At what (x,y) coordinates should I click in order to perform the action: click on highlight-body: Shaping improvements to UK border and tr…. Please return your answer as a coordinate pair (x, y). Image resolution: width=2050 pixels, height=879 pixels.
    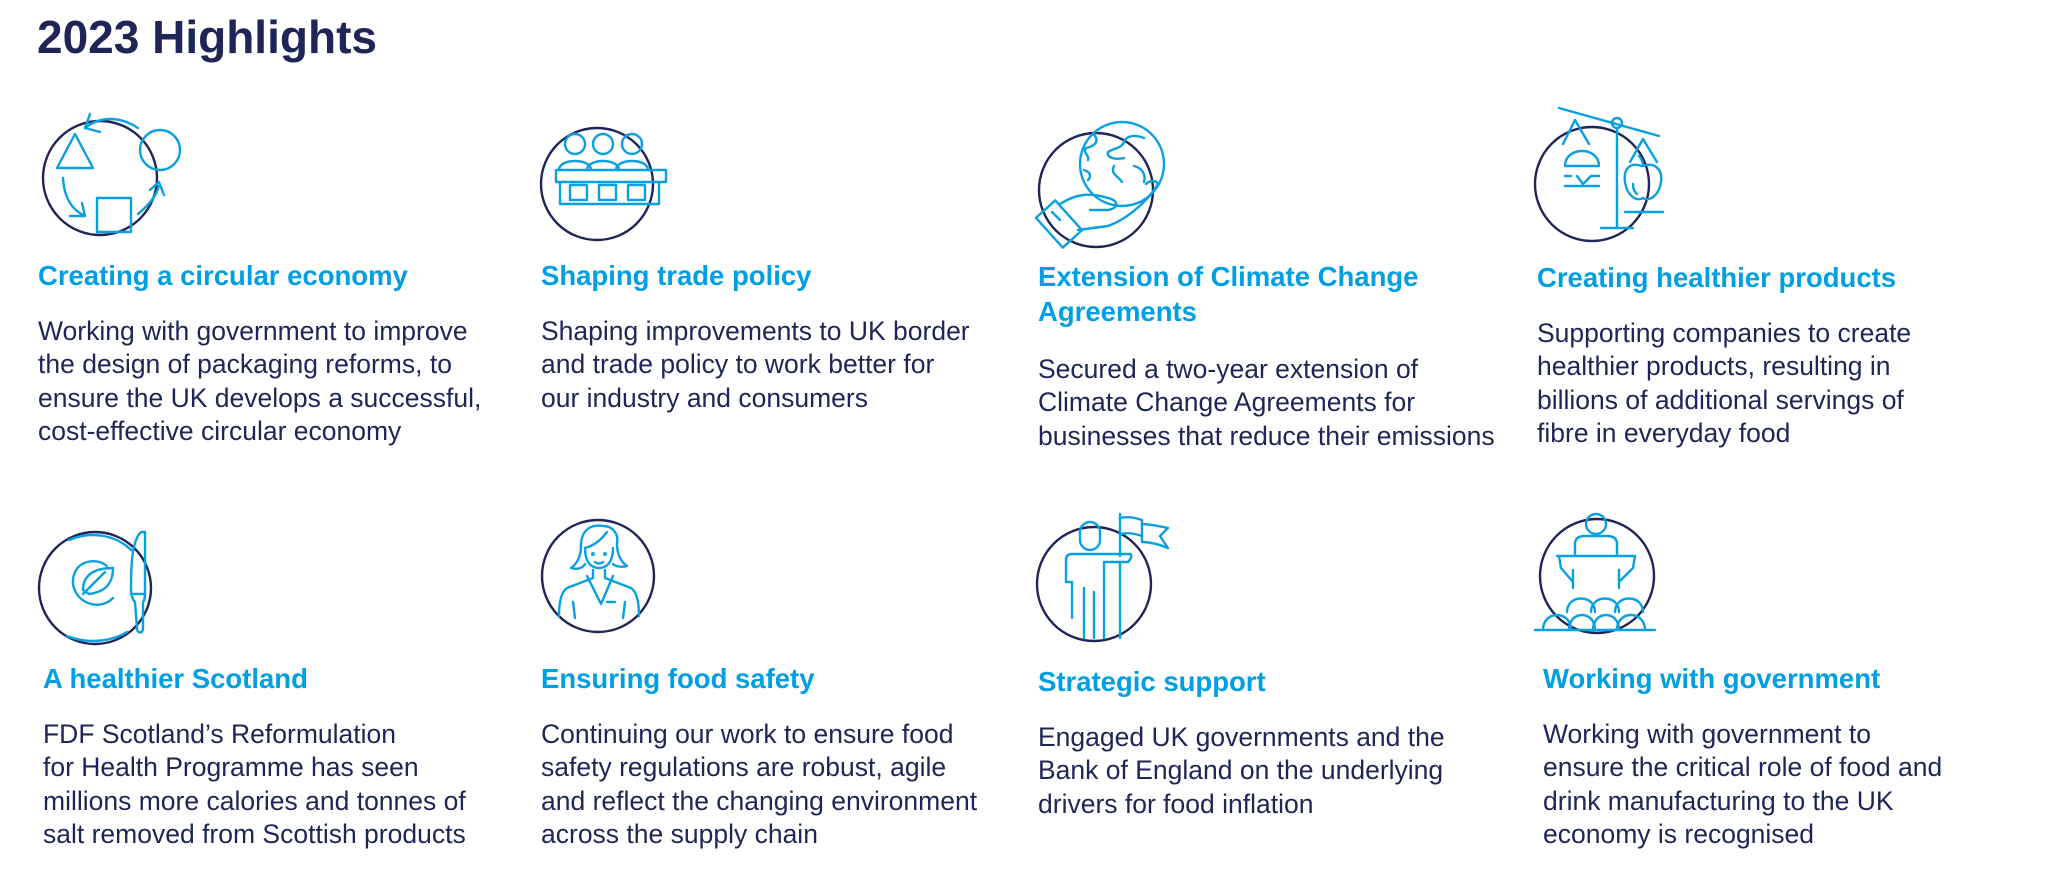
    Looking at the image, I should click on (755, 364).